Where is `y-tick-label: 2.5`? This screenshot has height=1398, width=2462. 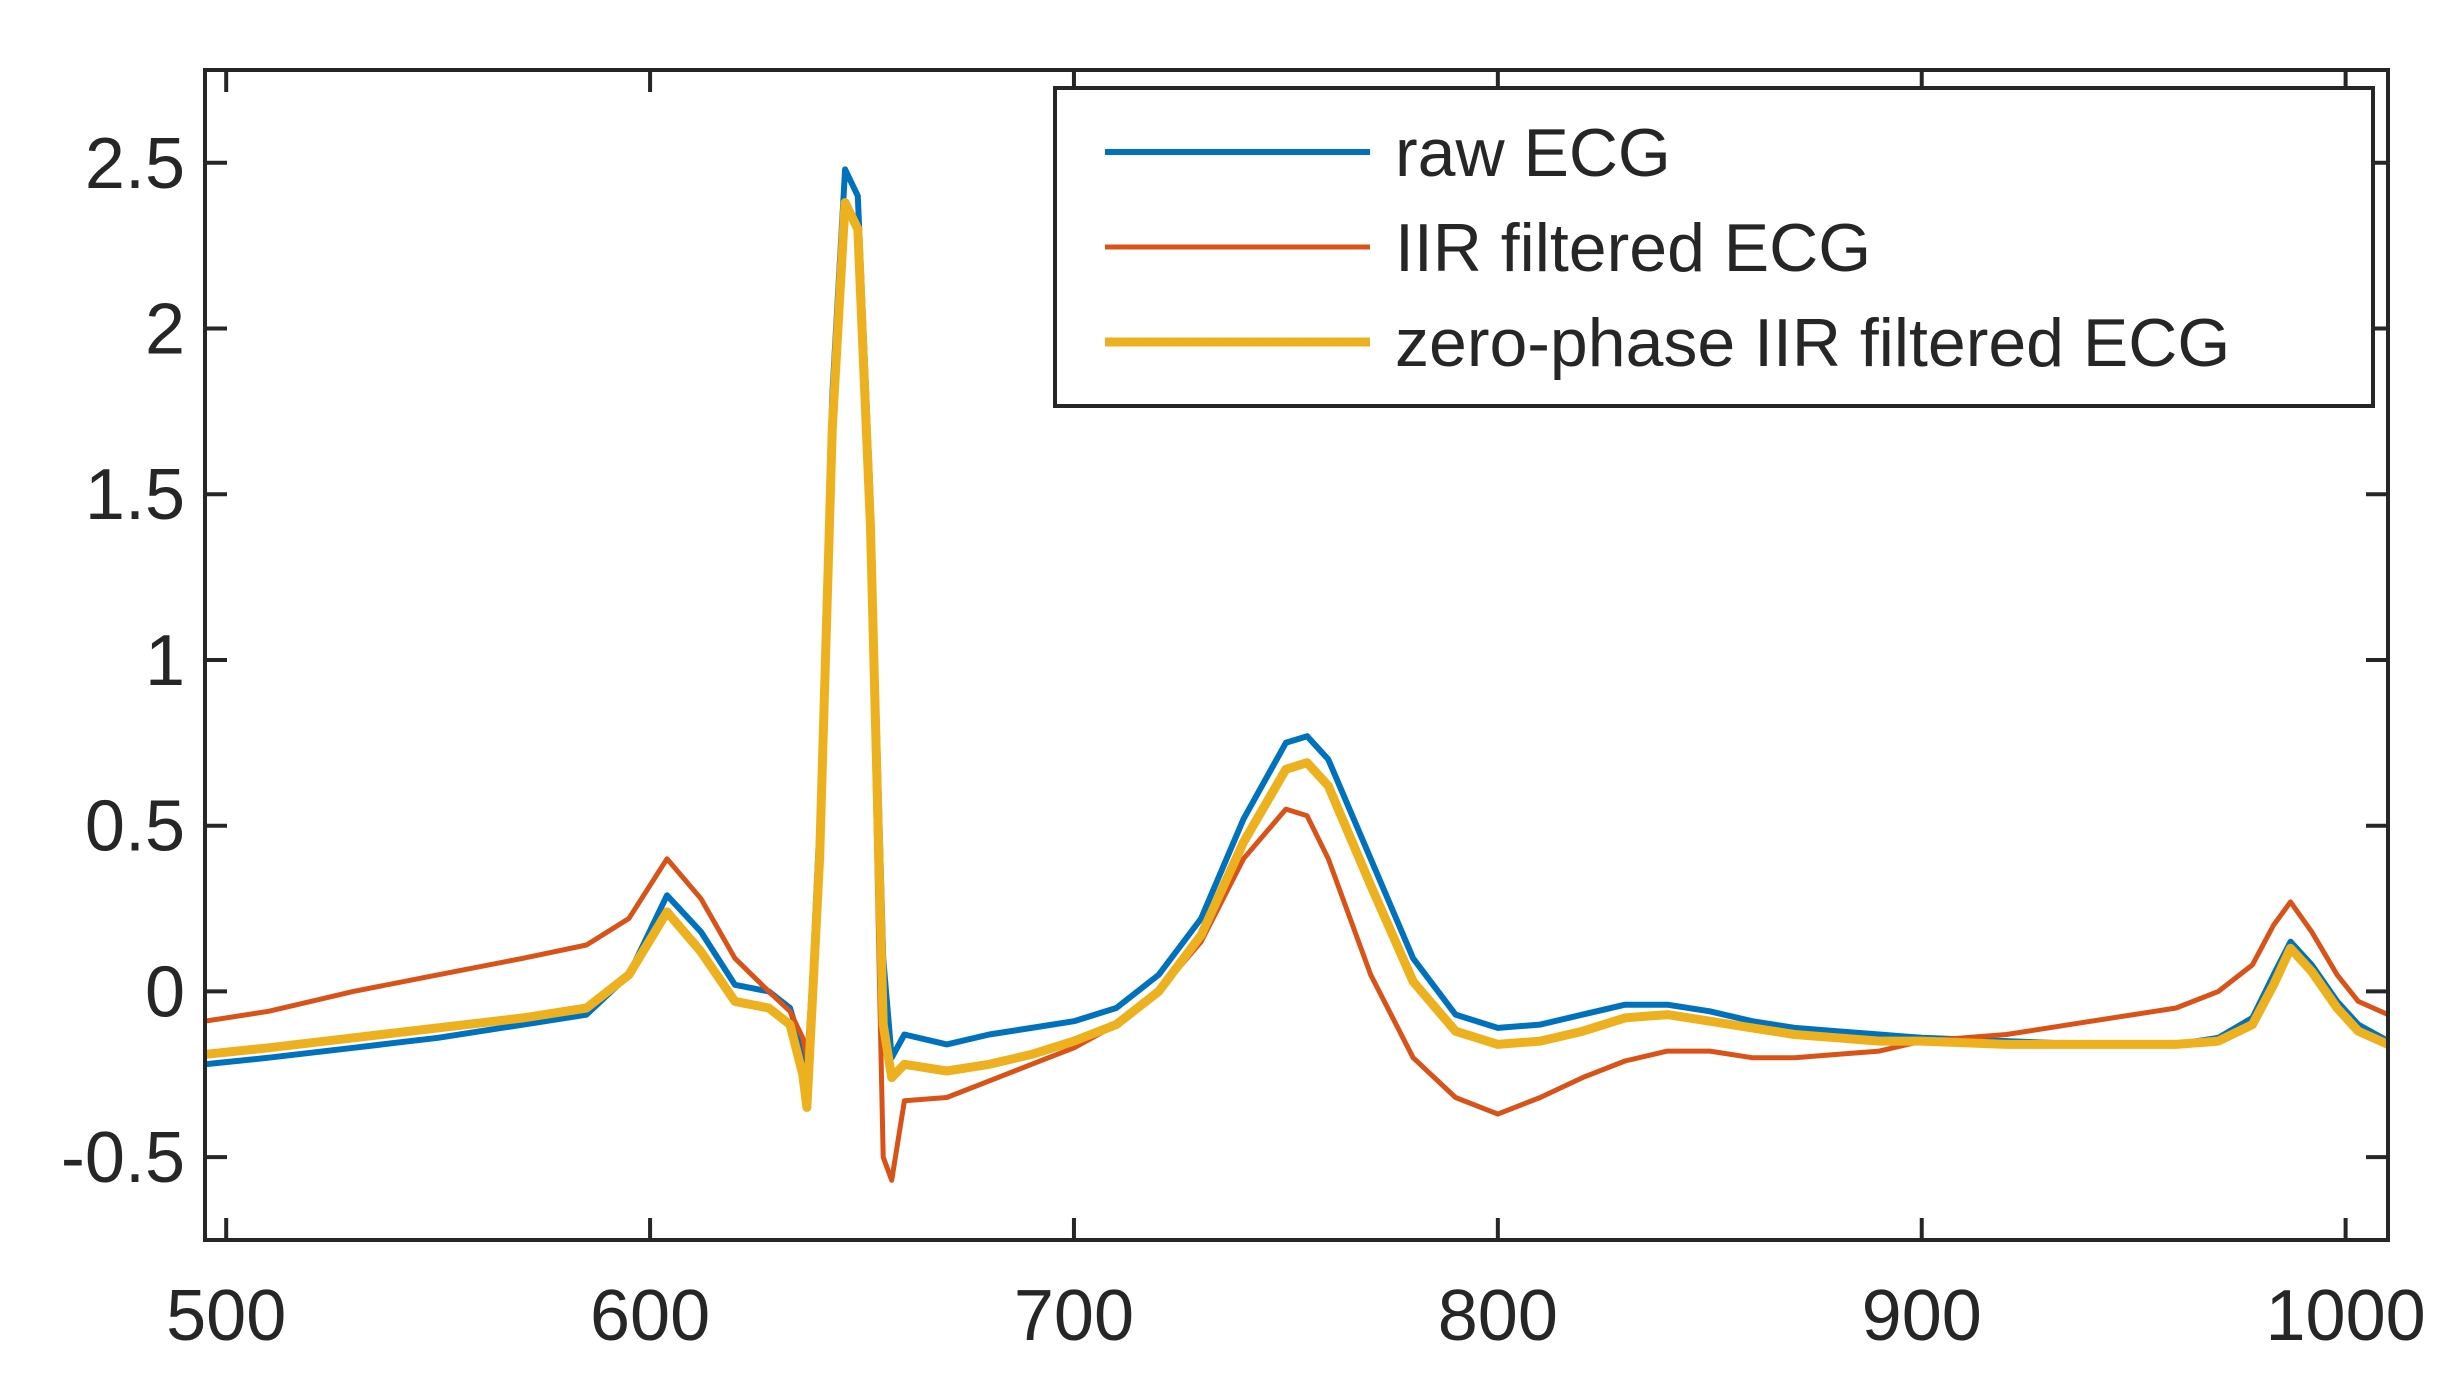 y-tick-label: 2.5 is located at coordinates (135, 164).